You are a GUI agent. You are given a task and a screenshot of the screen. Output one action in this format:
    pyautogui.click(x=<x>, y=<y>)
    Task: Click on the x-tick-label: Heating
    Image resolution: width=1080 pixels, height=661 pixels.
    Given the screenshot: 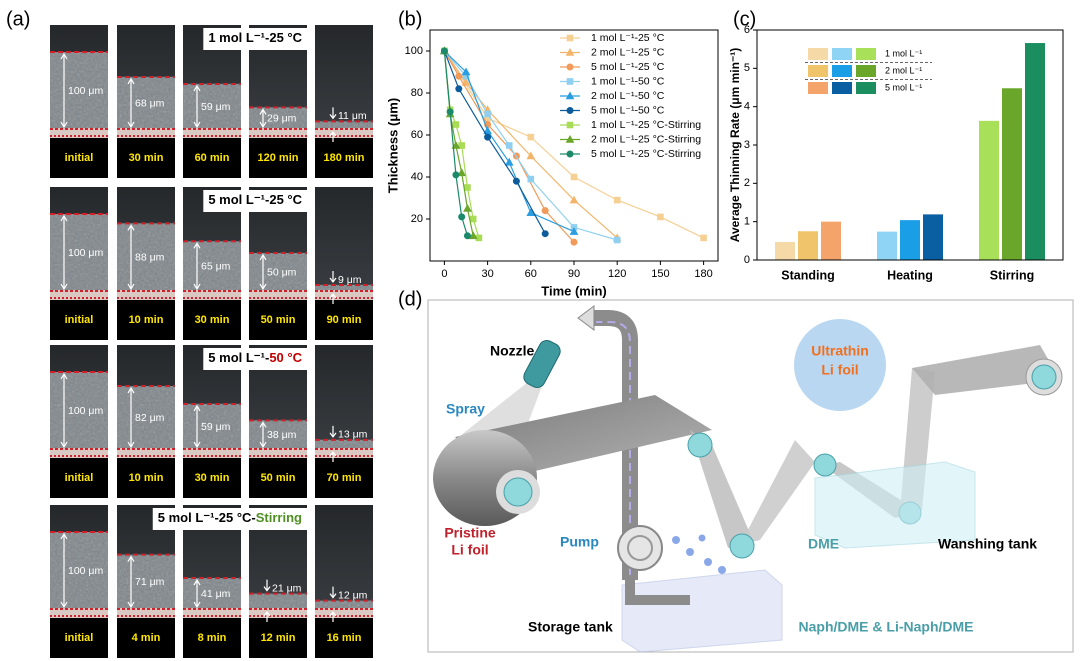 What is the action you would take?
    pyautogui.click(x=910, y=275)
    